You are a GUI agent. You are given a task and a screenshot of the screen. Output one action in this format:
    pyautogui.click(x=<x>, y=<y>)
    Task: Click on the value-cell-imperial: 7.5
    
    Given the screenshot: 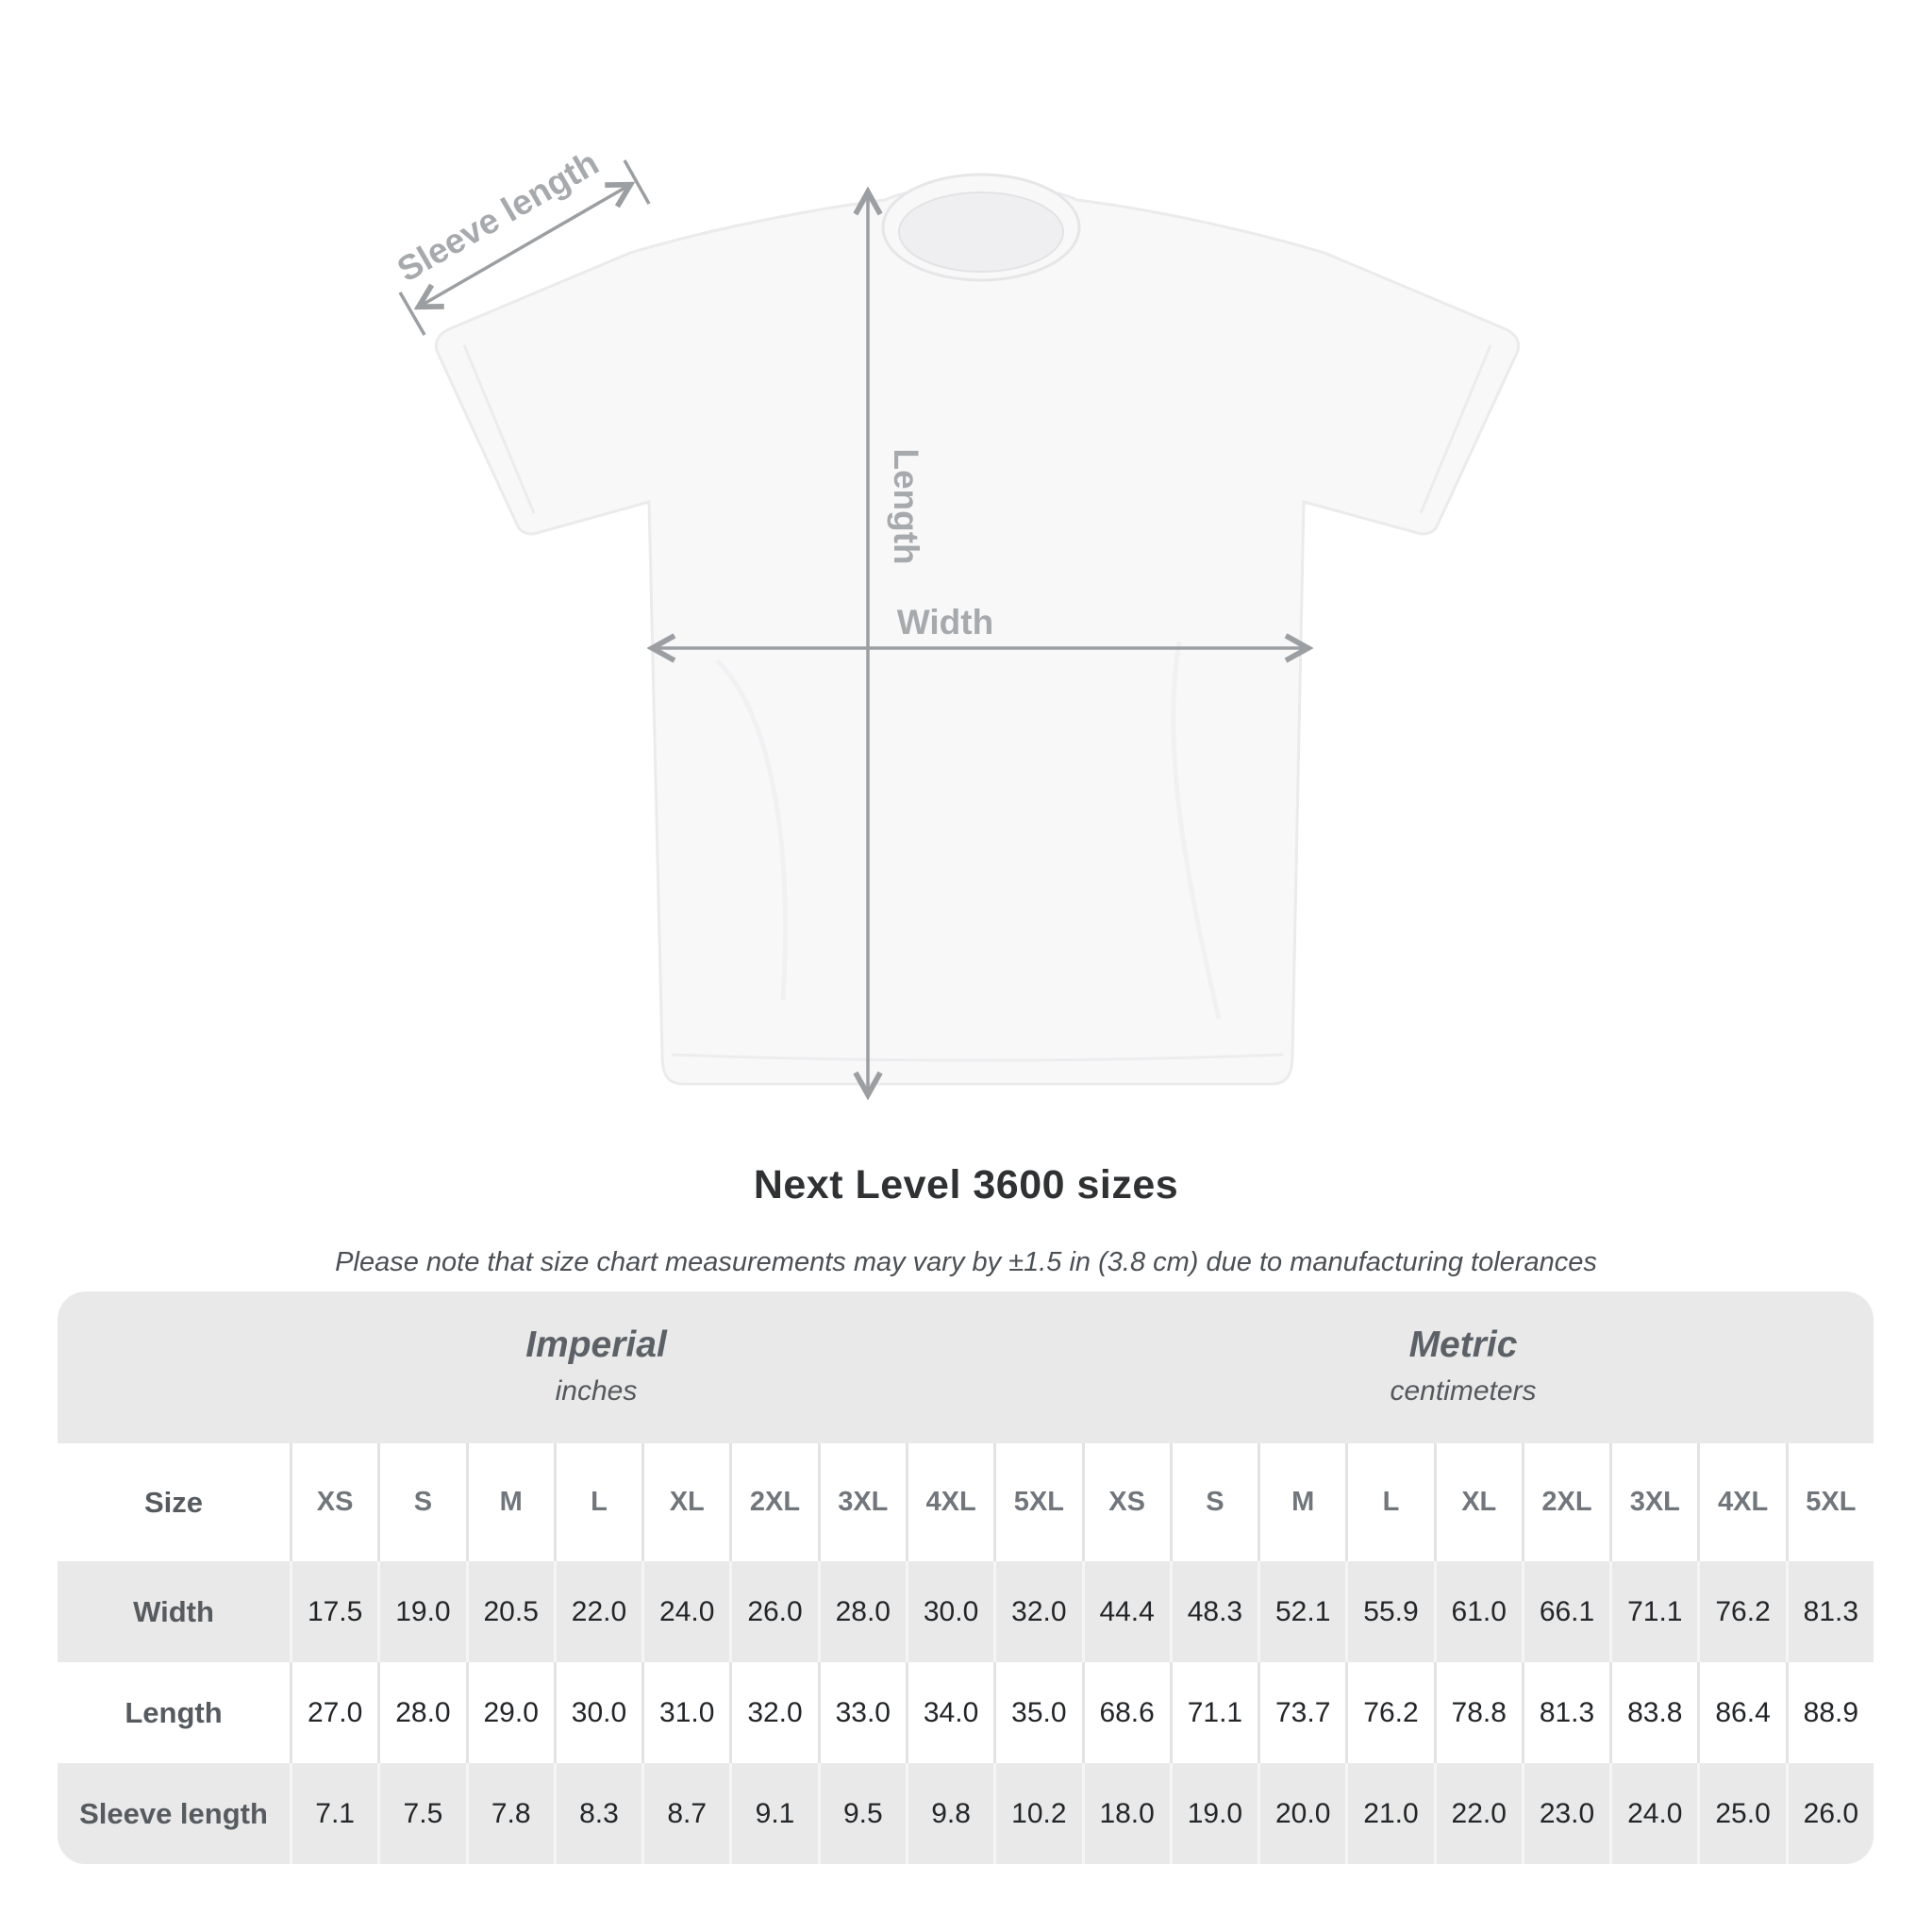 What is the action you would take?
    pyautogui.click(x=421, y=1814)
    